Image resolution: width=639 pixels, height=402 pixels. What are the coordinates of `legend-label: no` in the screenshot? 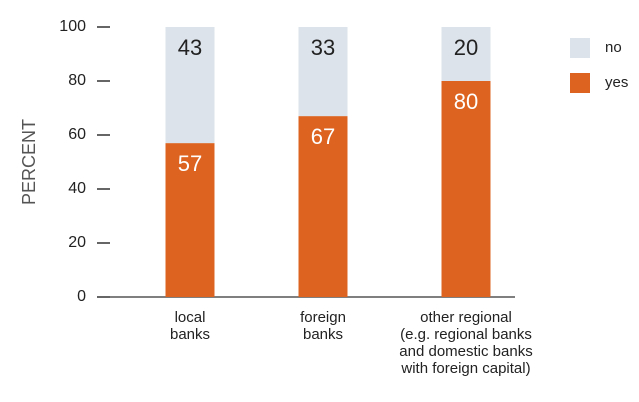 It's located at (613, 47).